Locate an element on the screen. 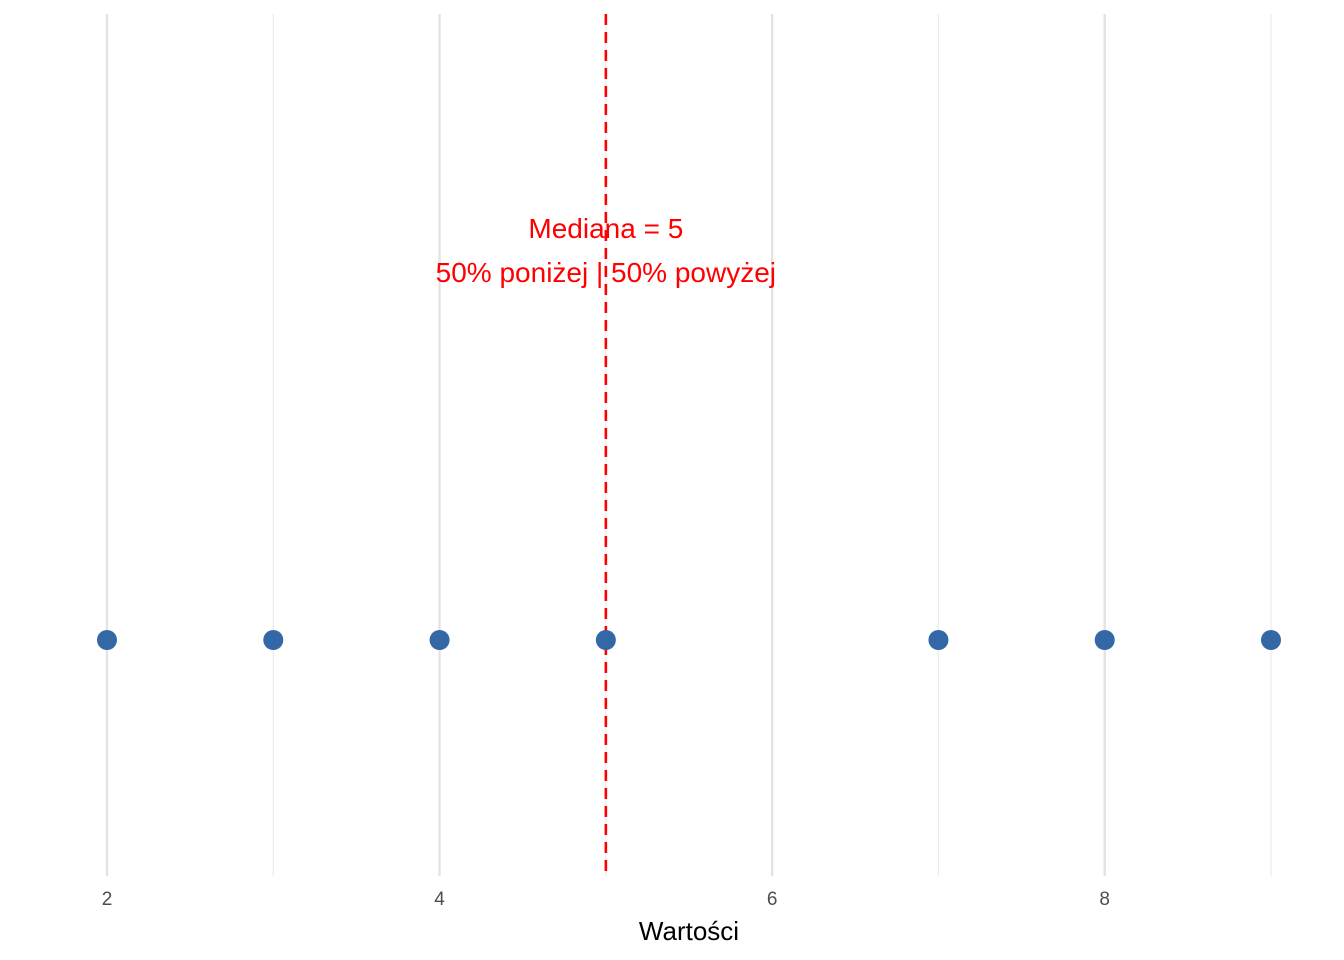 The image size is (1344, 960). x-tick-label: 8 is located at coordinates (1104, 899).